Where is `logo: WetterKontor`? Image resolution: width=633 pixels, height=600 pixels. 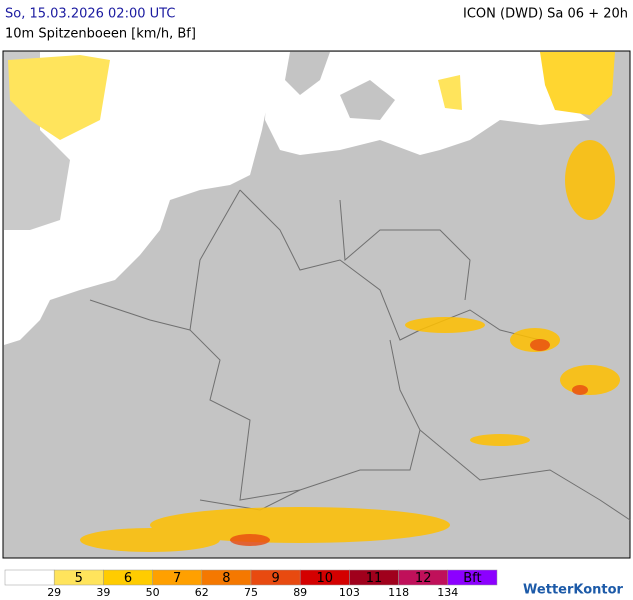
logo: WetterKontor is located at coordinates (573, 590).